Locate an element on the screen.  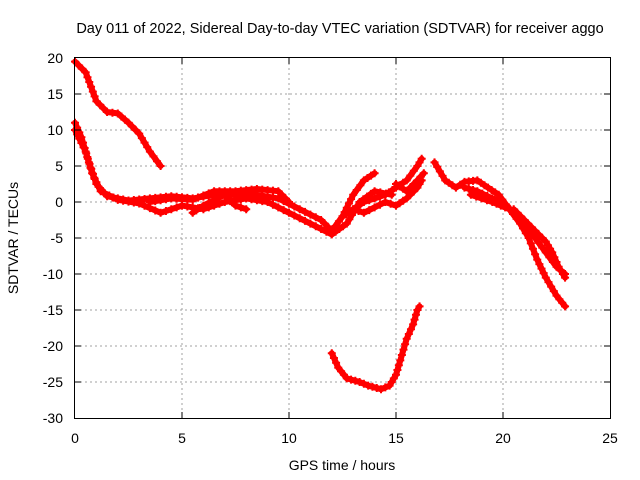
y-axis-label: SDTVAR / TECUs is located at coordinates (13, 238).